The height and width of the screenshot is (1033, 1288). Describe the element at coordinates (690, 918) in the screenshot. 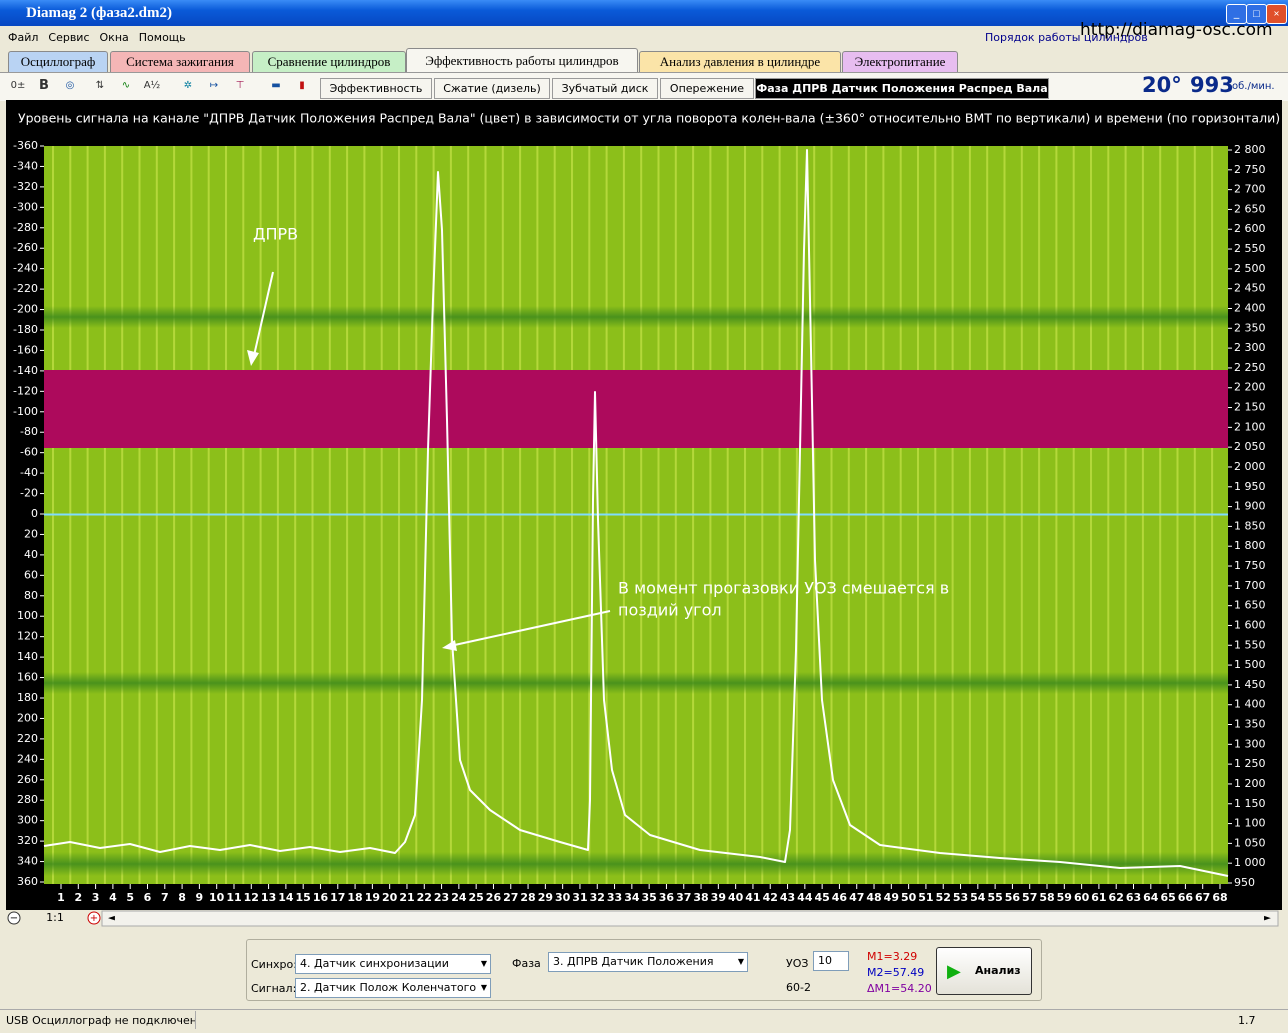

I see `scroll-track` at that location.